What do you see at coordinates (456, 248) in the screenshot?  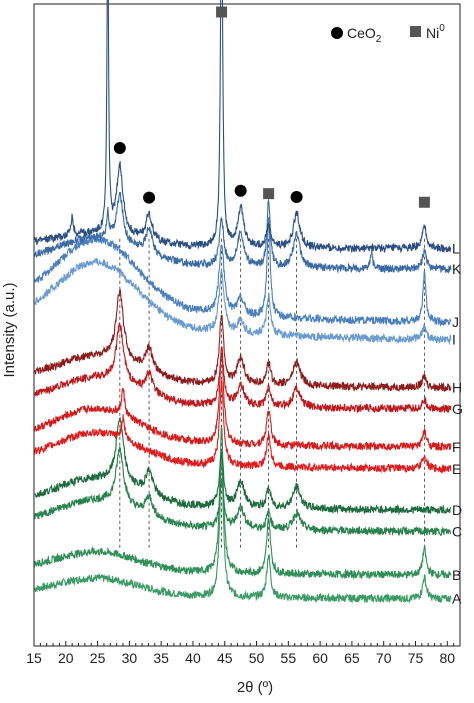 I see `series-label-L: L` at bounding box center [456, 248].